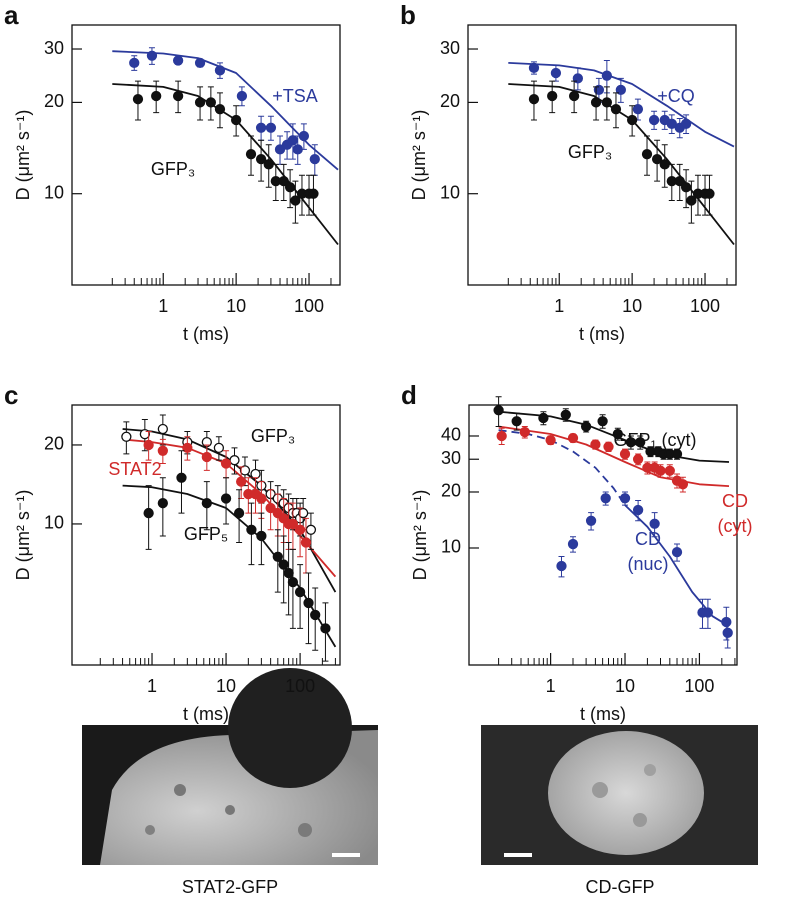  What do you see at coordinates (230, 887) in the screenshot?
I see `image-caption: STAT2-GFP` at bounding box center [230, 887].